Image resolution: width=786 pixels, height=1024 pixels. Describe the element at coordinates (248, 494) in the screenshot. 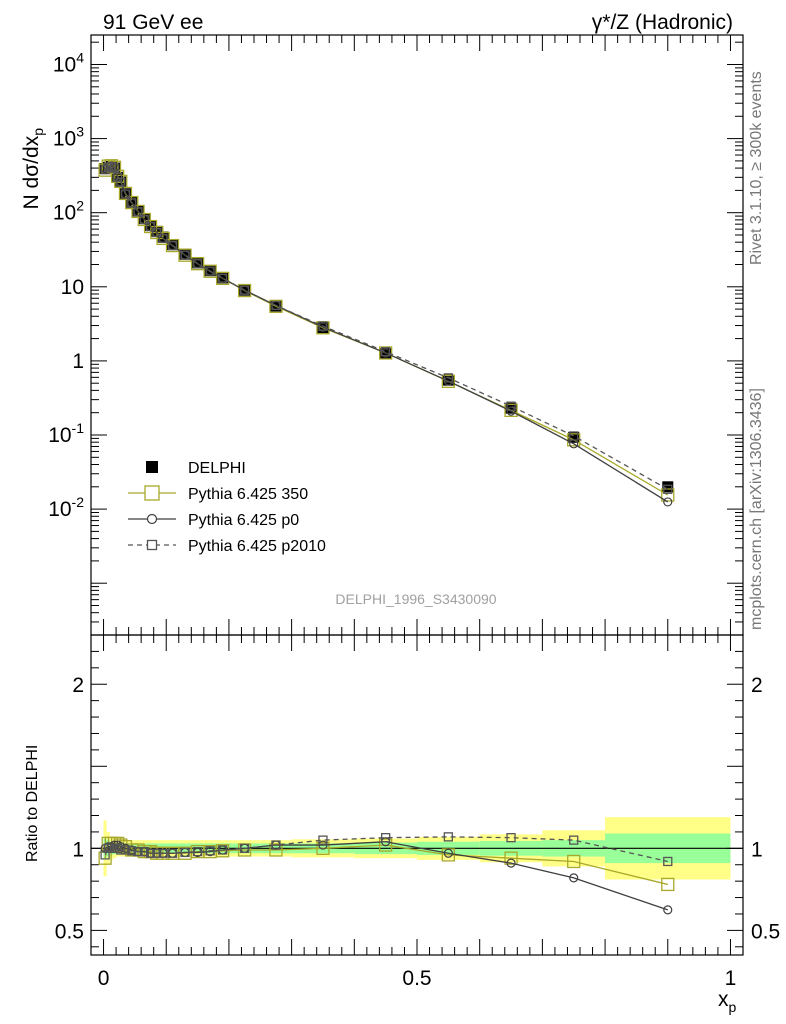

I see `legend-label: Pythia 6.425 350` at that location.